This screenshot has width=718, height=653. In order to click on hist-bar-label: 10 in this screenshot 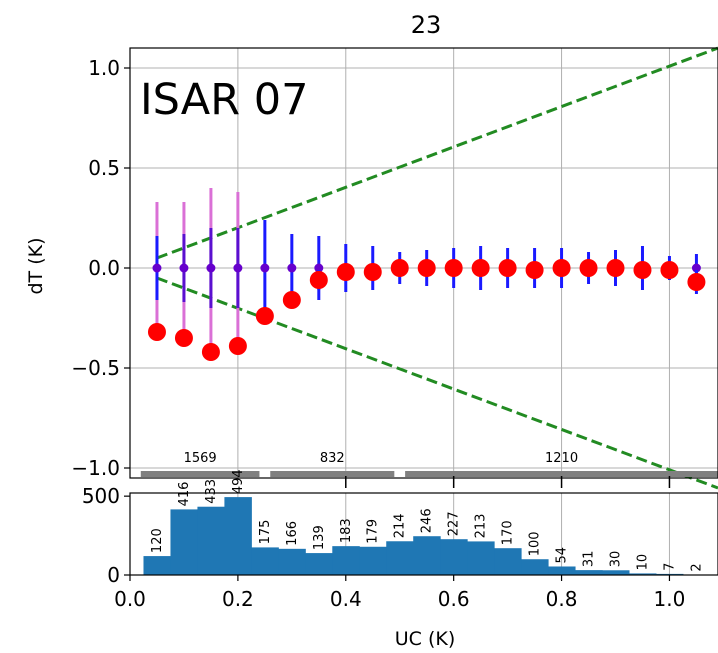, I will do `click(642, 562)`.